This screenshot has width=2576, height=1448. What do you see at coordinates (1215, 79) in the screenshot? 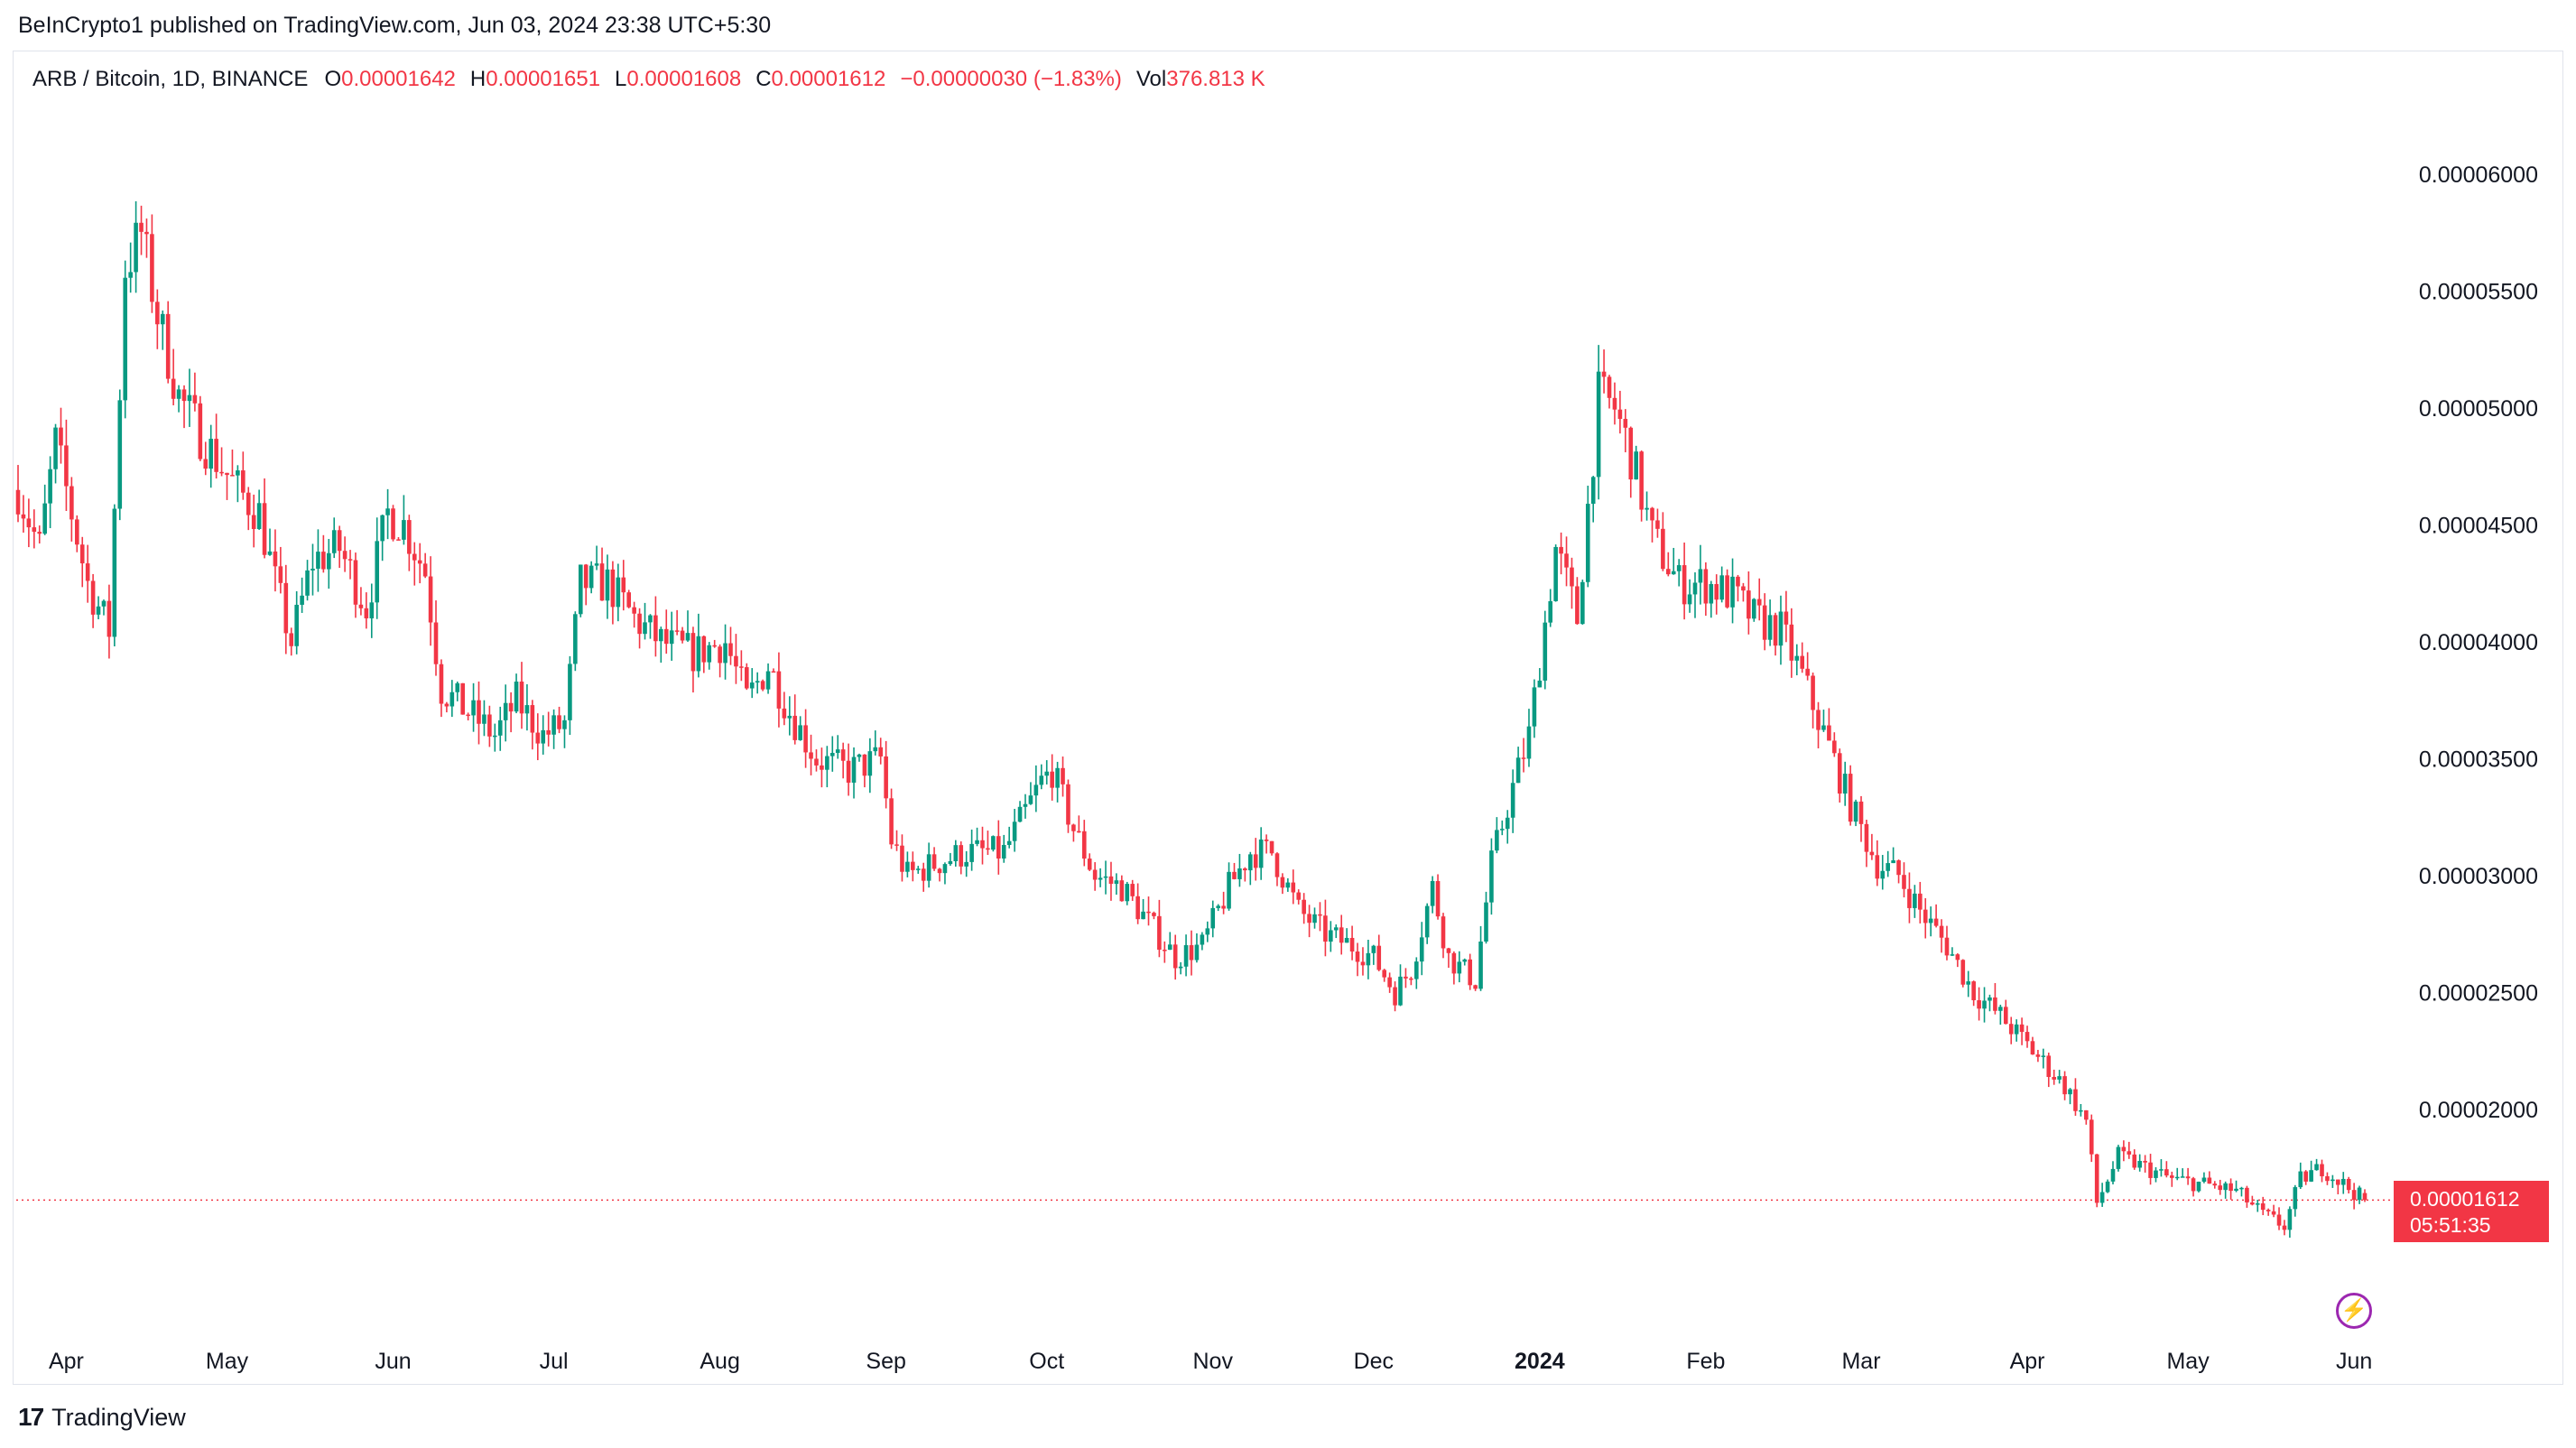
I see `legend-vol-value: 376.813 K` at bounding box center [1215, 79].